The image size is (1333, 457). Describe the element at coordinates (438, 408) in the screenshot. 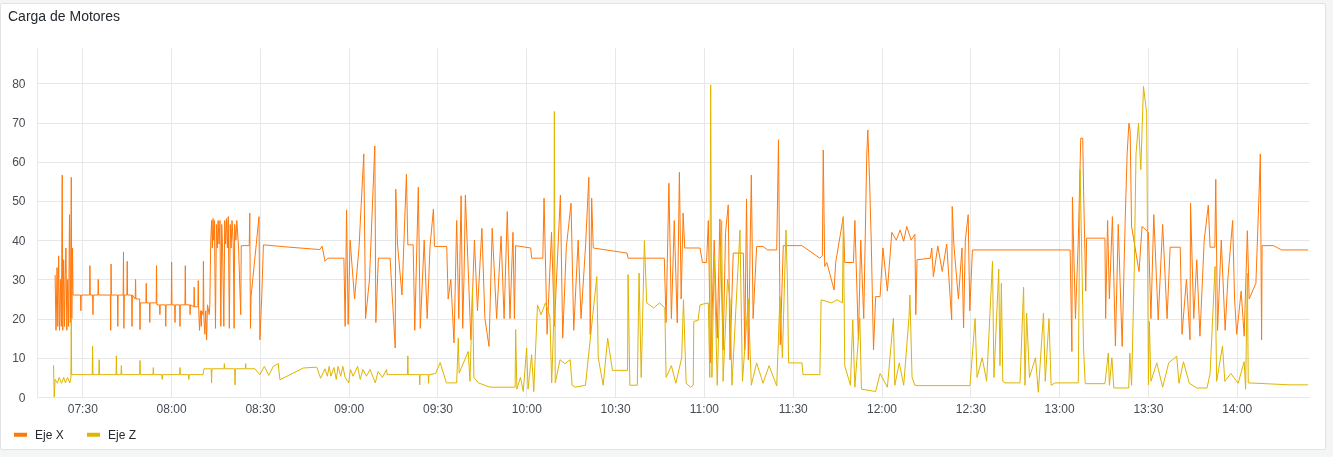

I see `x-tick-label: 09:30` at that location.